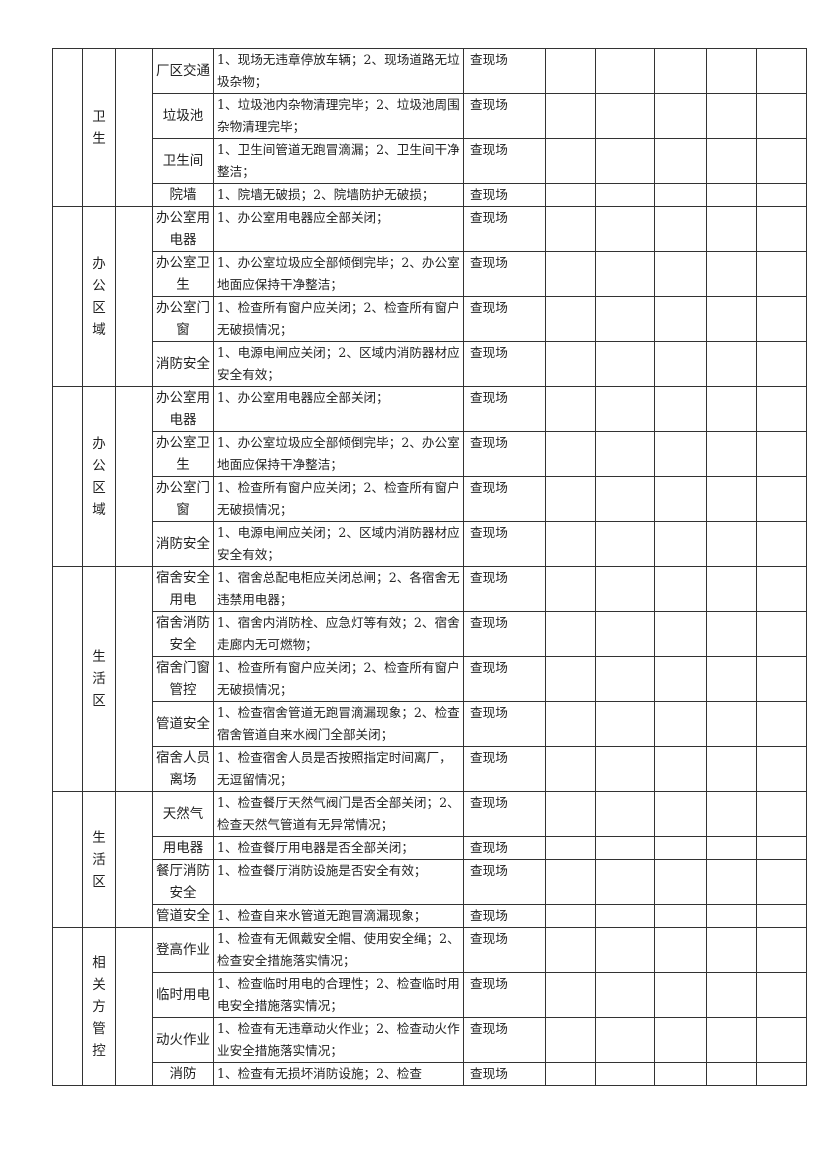  I want to click on content-cell: 1、检查临时用电的合理性；2、检查临时用电安全措施落实情况；, so click(338, 995).